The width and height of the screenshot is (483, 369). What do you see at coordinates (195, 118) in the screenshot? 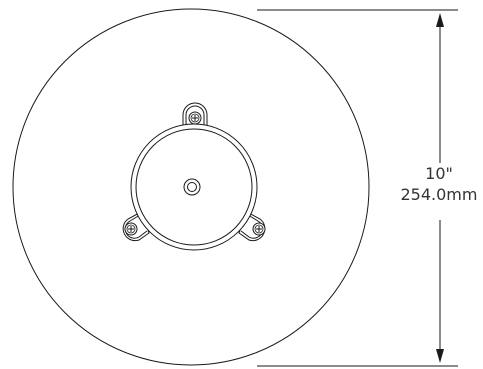
I see `screw-top-icon` at bounding box center [195, 118].